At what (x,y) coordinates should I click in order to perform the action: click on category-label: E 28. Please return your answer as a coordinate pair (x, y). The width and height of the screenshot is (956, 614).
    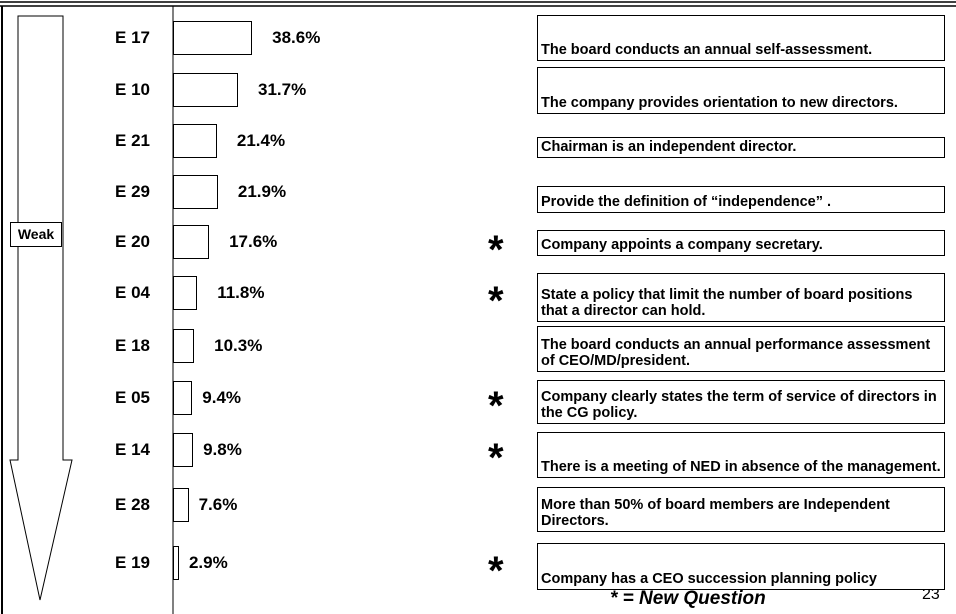
    Looking at the image, I should click on (132, 504).